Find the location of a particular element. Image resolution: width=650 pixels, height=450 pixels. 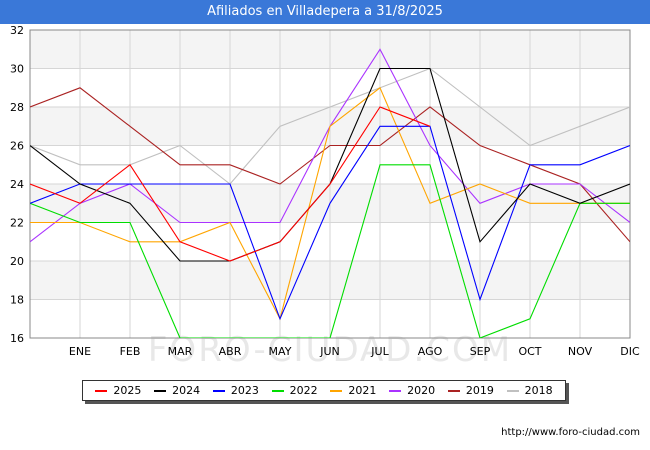

legend-item: 2020 is located at coordinates (412, 390).